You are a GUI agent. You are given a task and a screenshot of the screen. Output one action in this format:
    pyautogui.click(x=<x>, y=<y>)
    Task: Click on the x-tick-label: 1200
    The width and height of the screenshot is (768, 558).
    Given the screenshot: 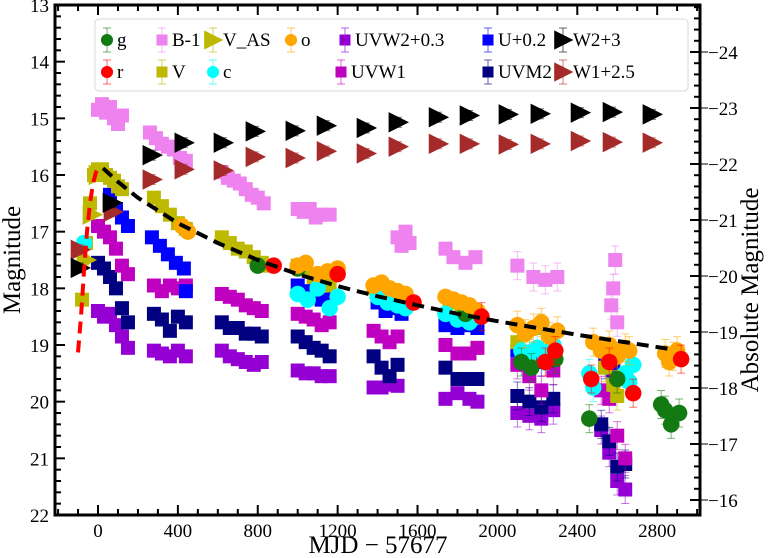 What is the action you would take?
    pyautogui.click(x=338, y=531)
    